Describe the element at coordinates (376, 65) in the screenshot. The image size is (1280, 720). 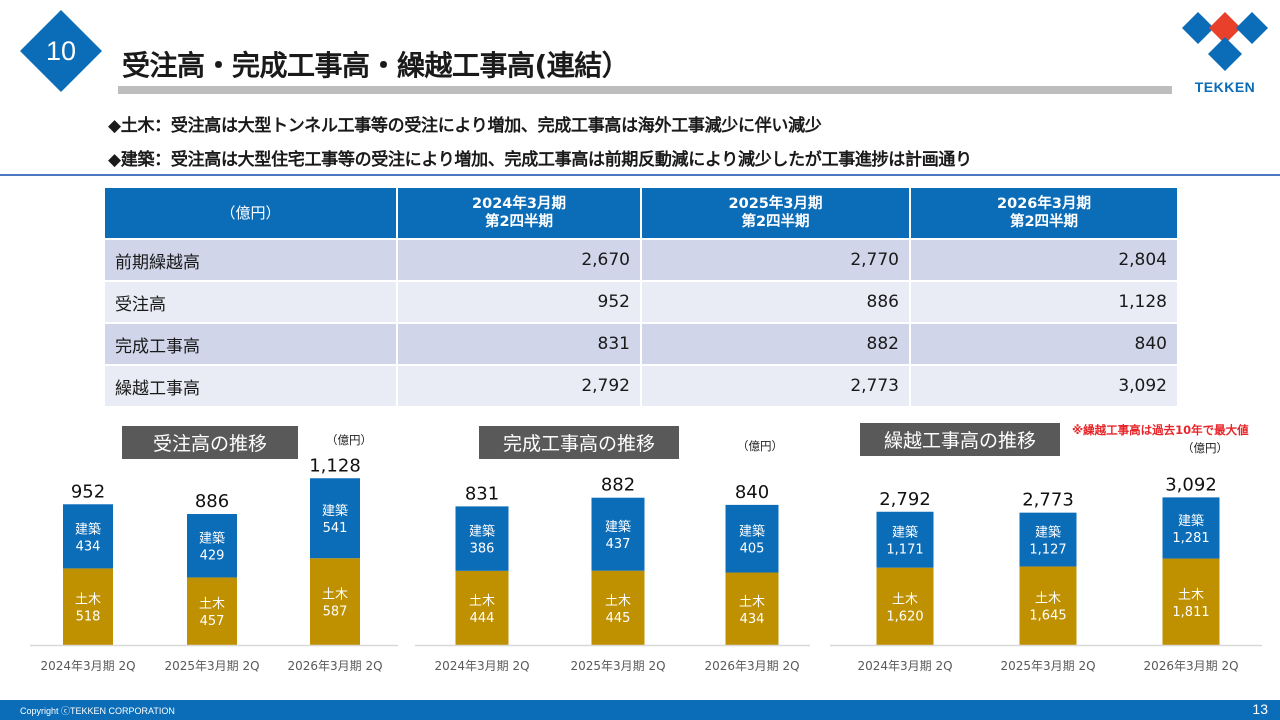
I see `page-title: 受注高・完成工事高・繰越工事高(連結）` at that location.